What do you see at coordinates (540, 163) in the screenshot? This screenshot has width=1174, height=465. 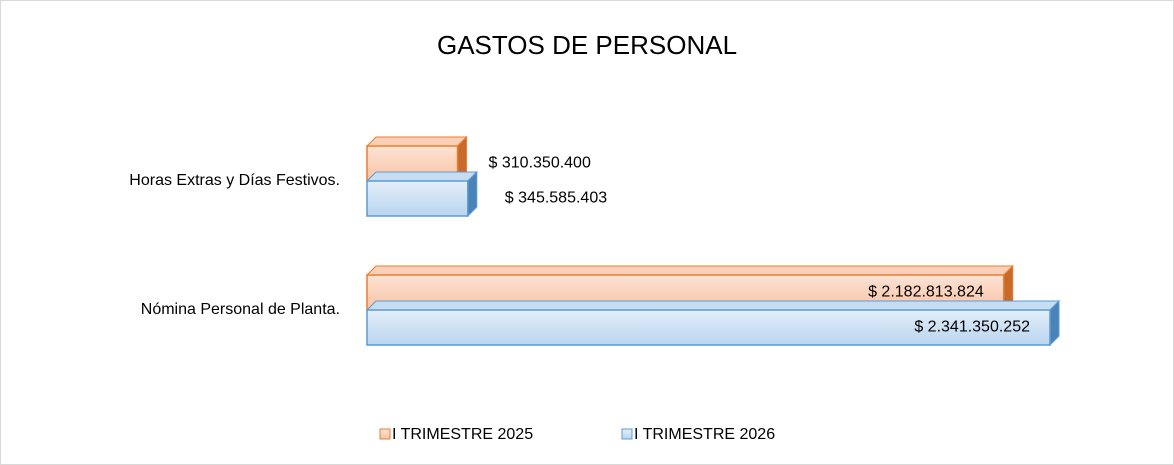 I see `data-label: $ 310.350.400` at bounding box center [540, 163].